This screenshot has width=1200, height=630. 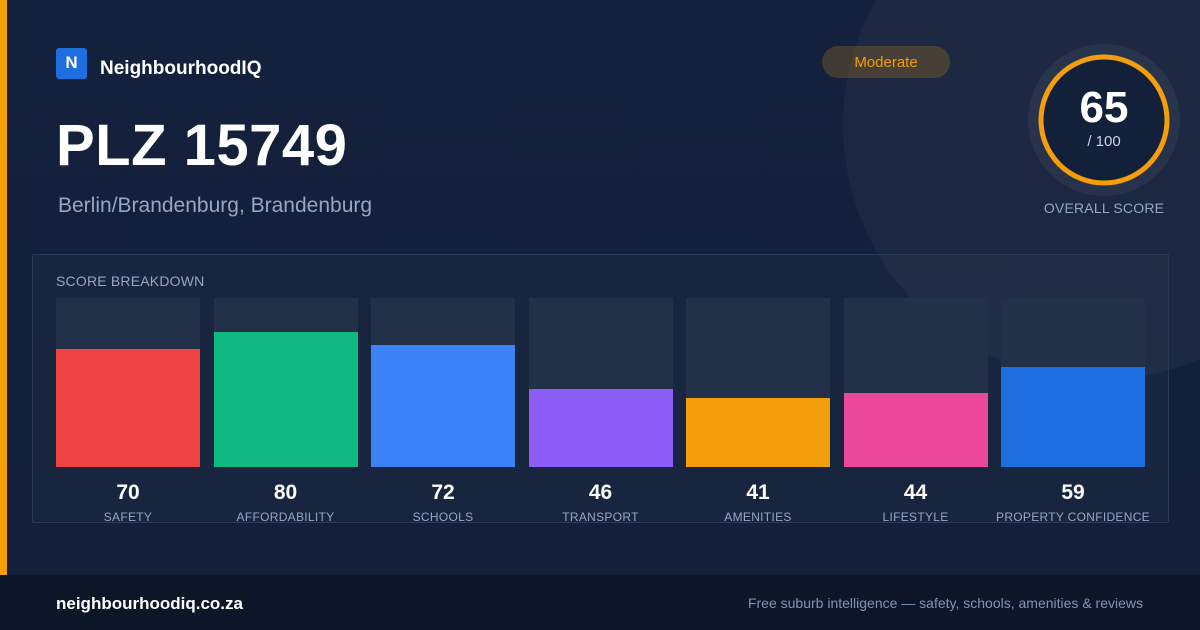 I want to click on brand: N NeighbourhoodIQ, so click(x=158, y=63).